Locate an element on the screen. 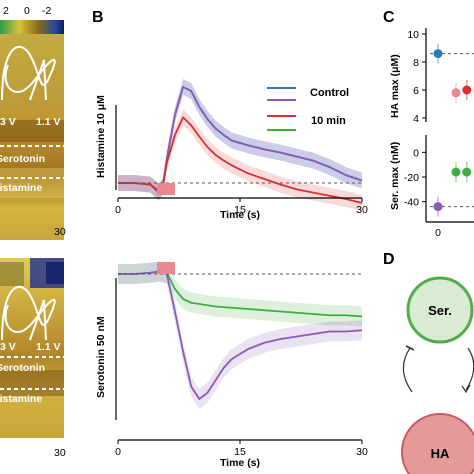 The image size is (474, 474). b-top-ylabel: Histamine 10 μM is located at coordinates (101, 136).